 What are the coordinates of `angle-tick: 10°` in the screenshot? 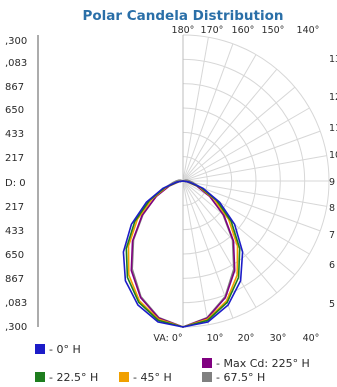 It's located at (215, 338).